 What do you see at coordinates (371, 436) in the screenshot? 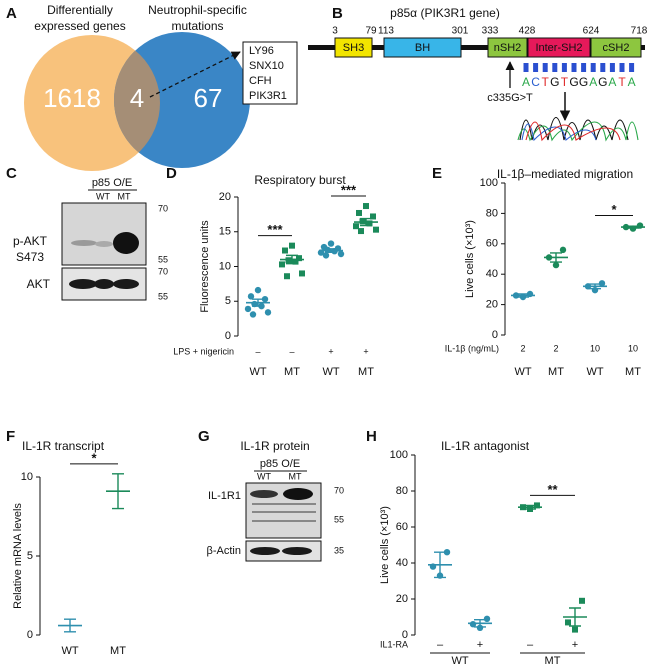
I see `panel-letter: H` at bounding box center [371, 436].